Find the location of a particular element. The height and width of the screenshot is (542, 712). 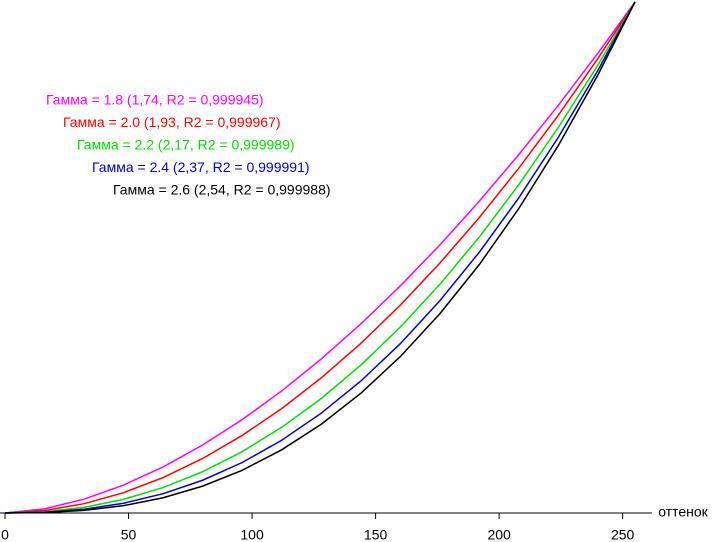

x-axis-label: оттенок is located at coordinates (683, 512).